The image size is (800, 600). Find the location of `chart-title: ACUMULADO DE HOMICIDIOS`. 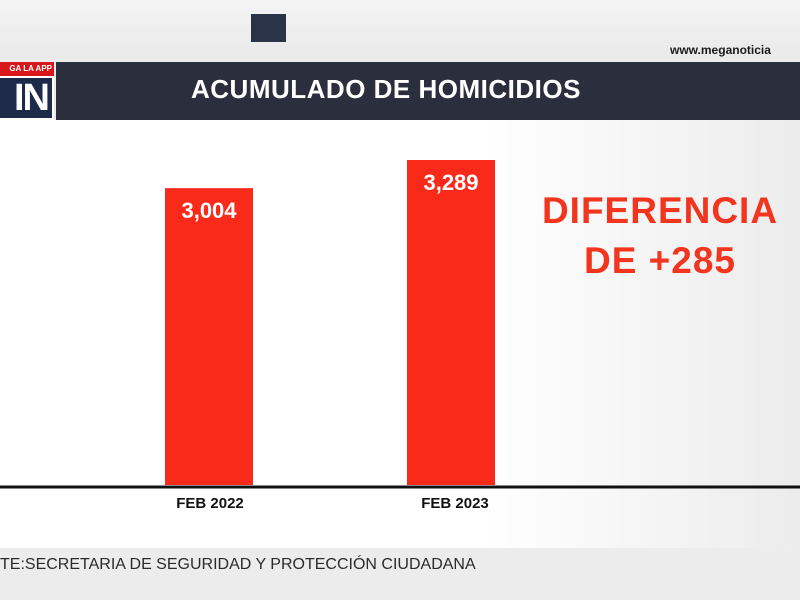

chart-title: ACUMULADO DE HOMICIDIOS is located at coordinates (386, 89).